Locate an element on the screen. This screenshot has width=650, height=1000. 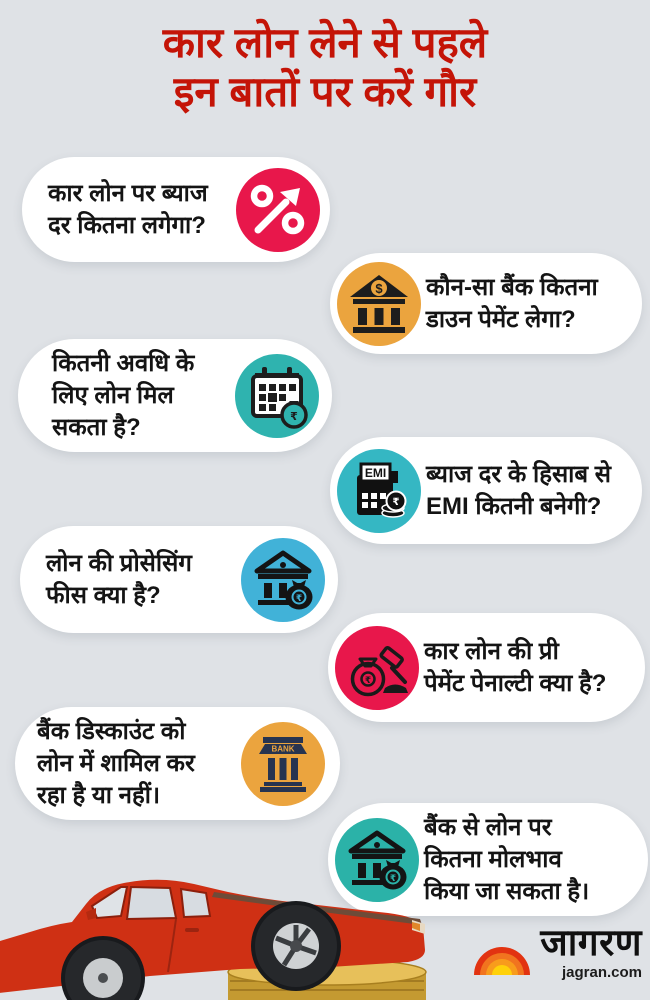
brand-name: जागरण is located at coordinates (591, 942).